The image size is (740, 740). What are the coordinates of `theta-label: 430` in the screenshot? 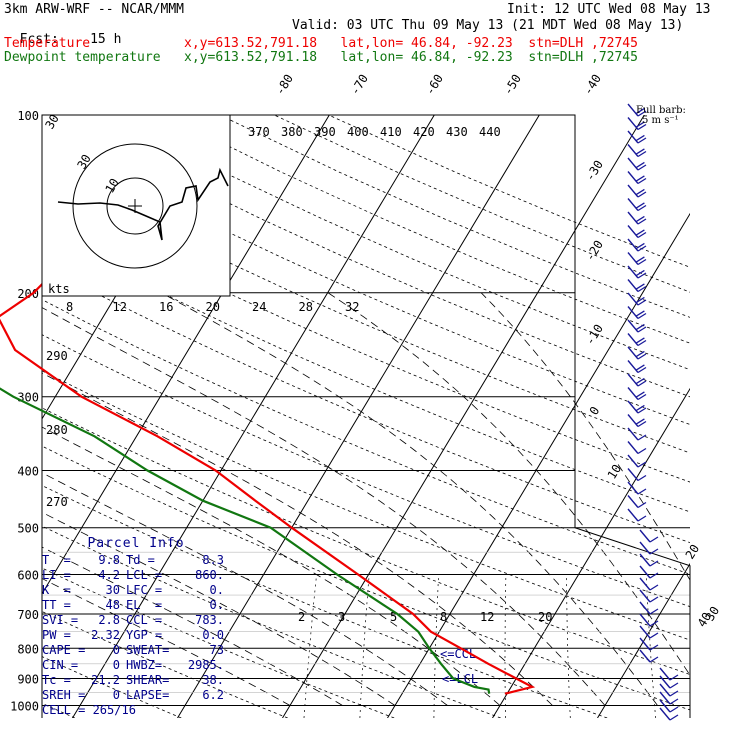 It's located at (457, 132).